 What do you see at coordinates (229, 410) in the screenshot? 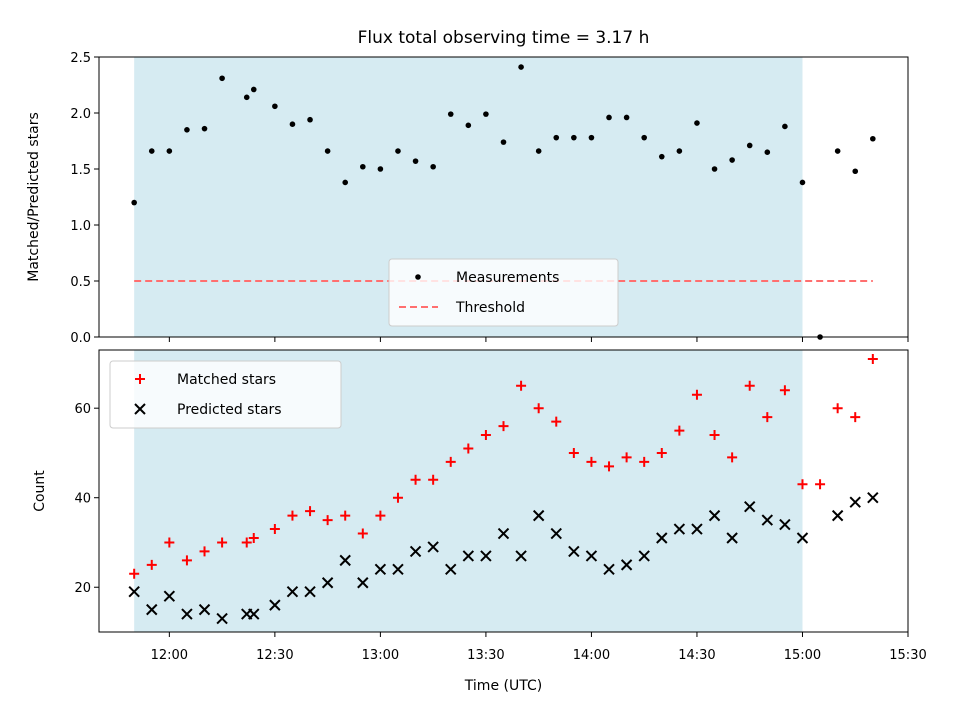
I see `legend-label-predicted: Predicted stars` at bounding box center [229, 410].